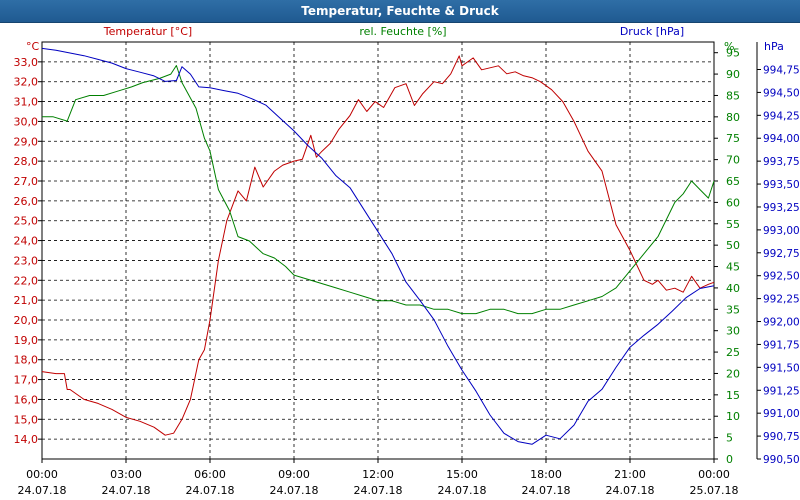 Image resolution: width=800 pixels, height=500 pixels. Describe the element at coordinates (733, 309) in the screenshot. I see `humidity-tick-label: 35` at that location.